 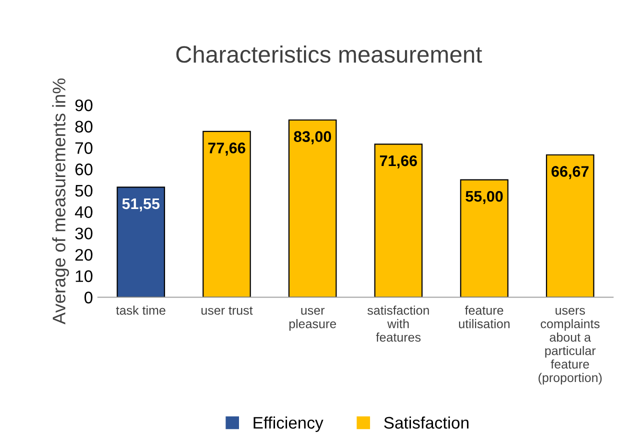 What do you see at coordinates (570, 346) in the screenshot?
I see `x-tick-label: users complaints about a particular feature (proportion)` at bounding box center [570, 346].